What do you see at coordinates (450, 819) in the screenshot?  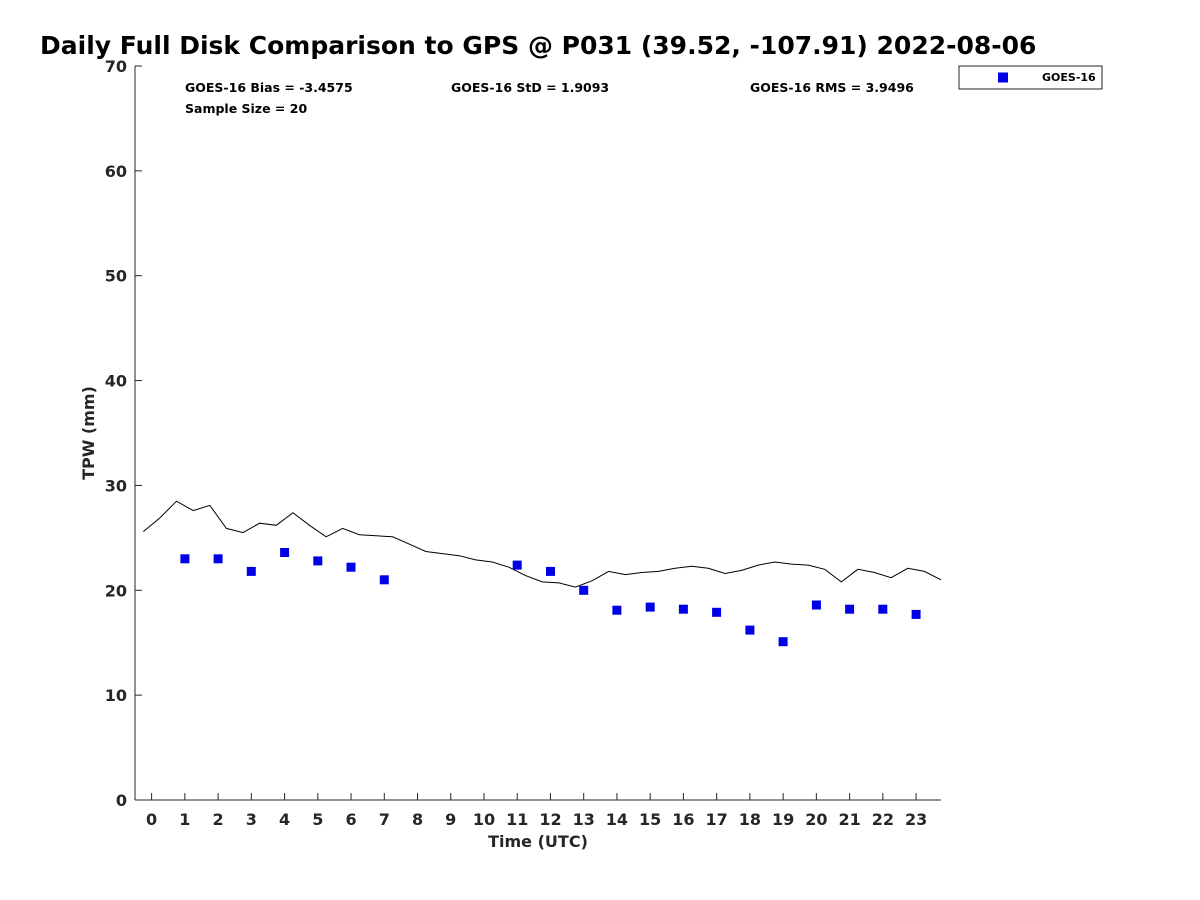 I see `x-tick-label: 9` at bounding box center [450, 819].